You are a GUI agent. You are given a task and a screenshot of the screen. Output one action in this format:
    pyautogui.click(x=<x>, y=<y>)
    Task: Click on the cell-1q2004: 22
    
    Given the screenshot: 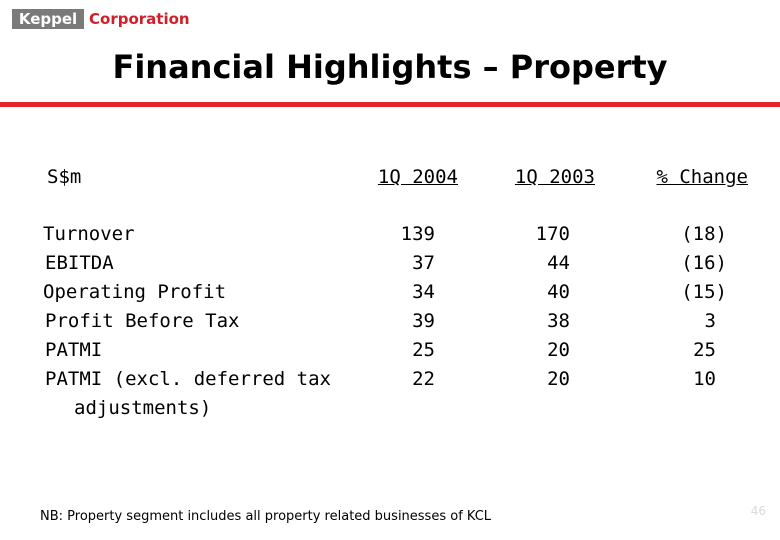 What is the action you would take?
    pyautogui.click(x=423, y=379)
    